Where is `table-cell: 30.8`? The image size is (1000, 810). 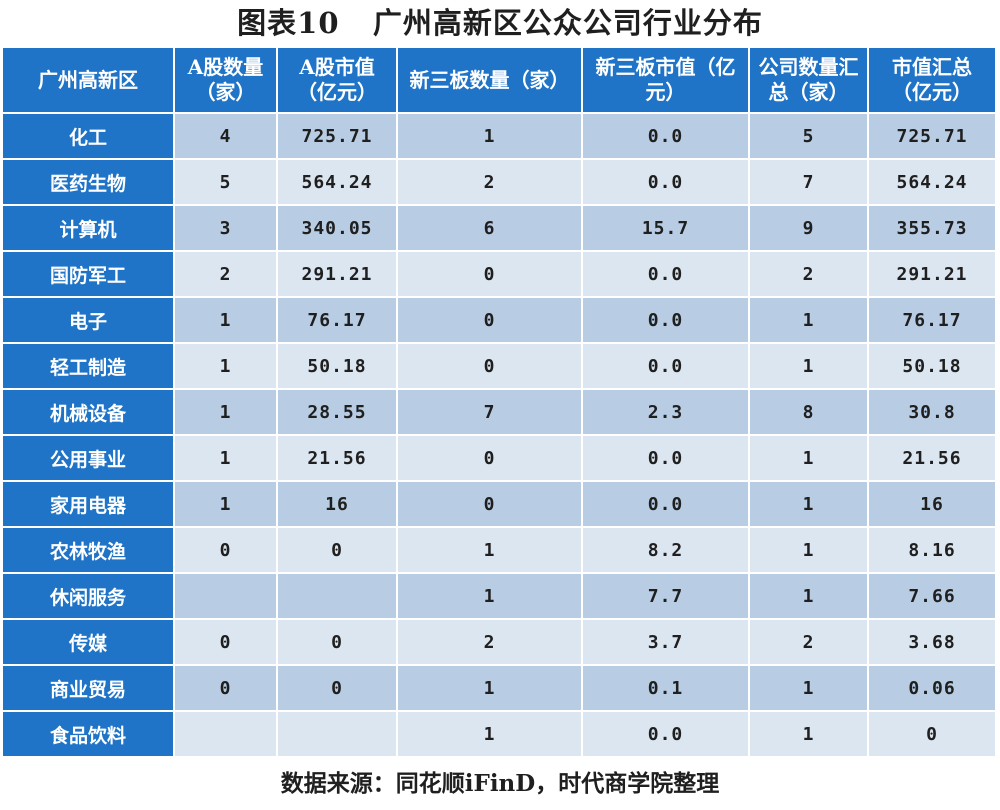
table-cell: 30.8 is located at coordinates (933, 413).